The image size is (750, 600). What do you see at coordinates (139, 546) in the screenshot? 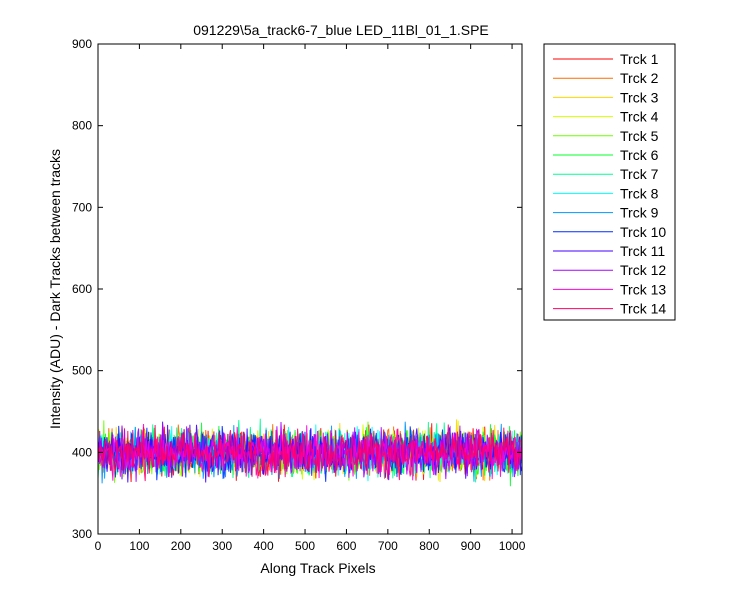
I see `x-tick-label: 100` at bounding box center [139, 546].